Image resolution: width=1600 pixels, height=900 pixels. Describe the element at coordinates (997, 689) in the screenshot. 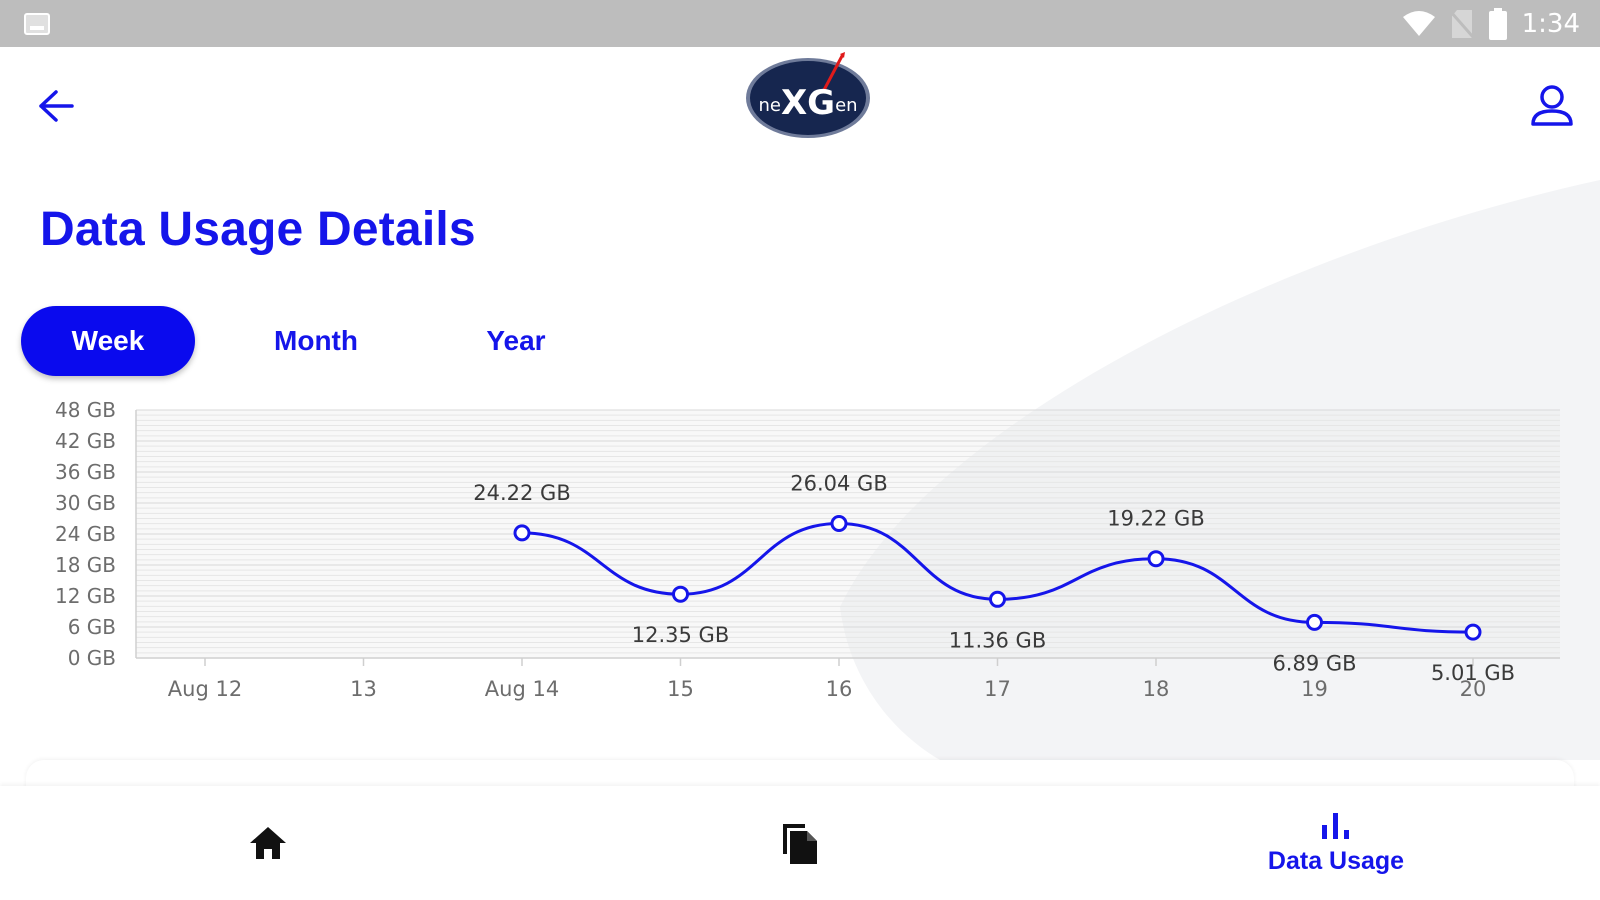

I see `x-tick-label: 17` at that location.